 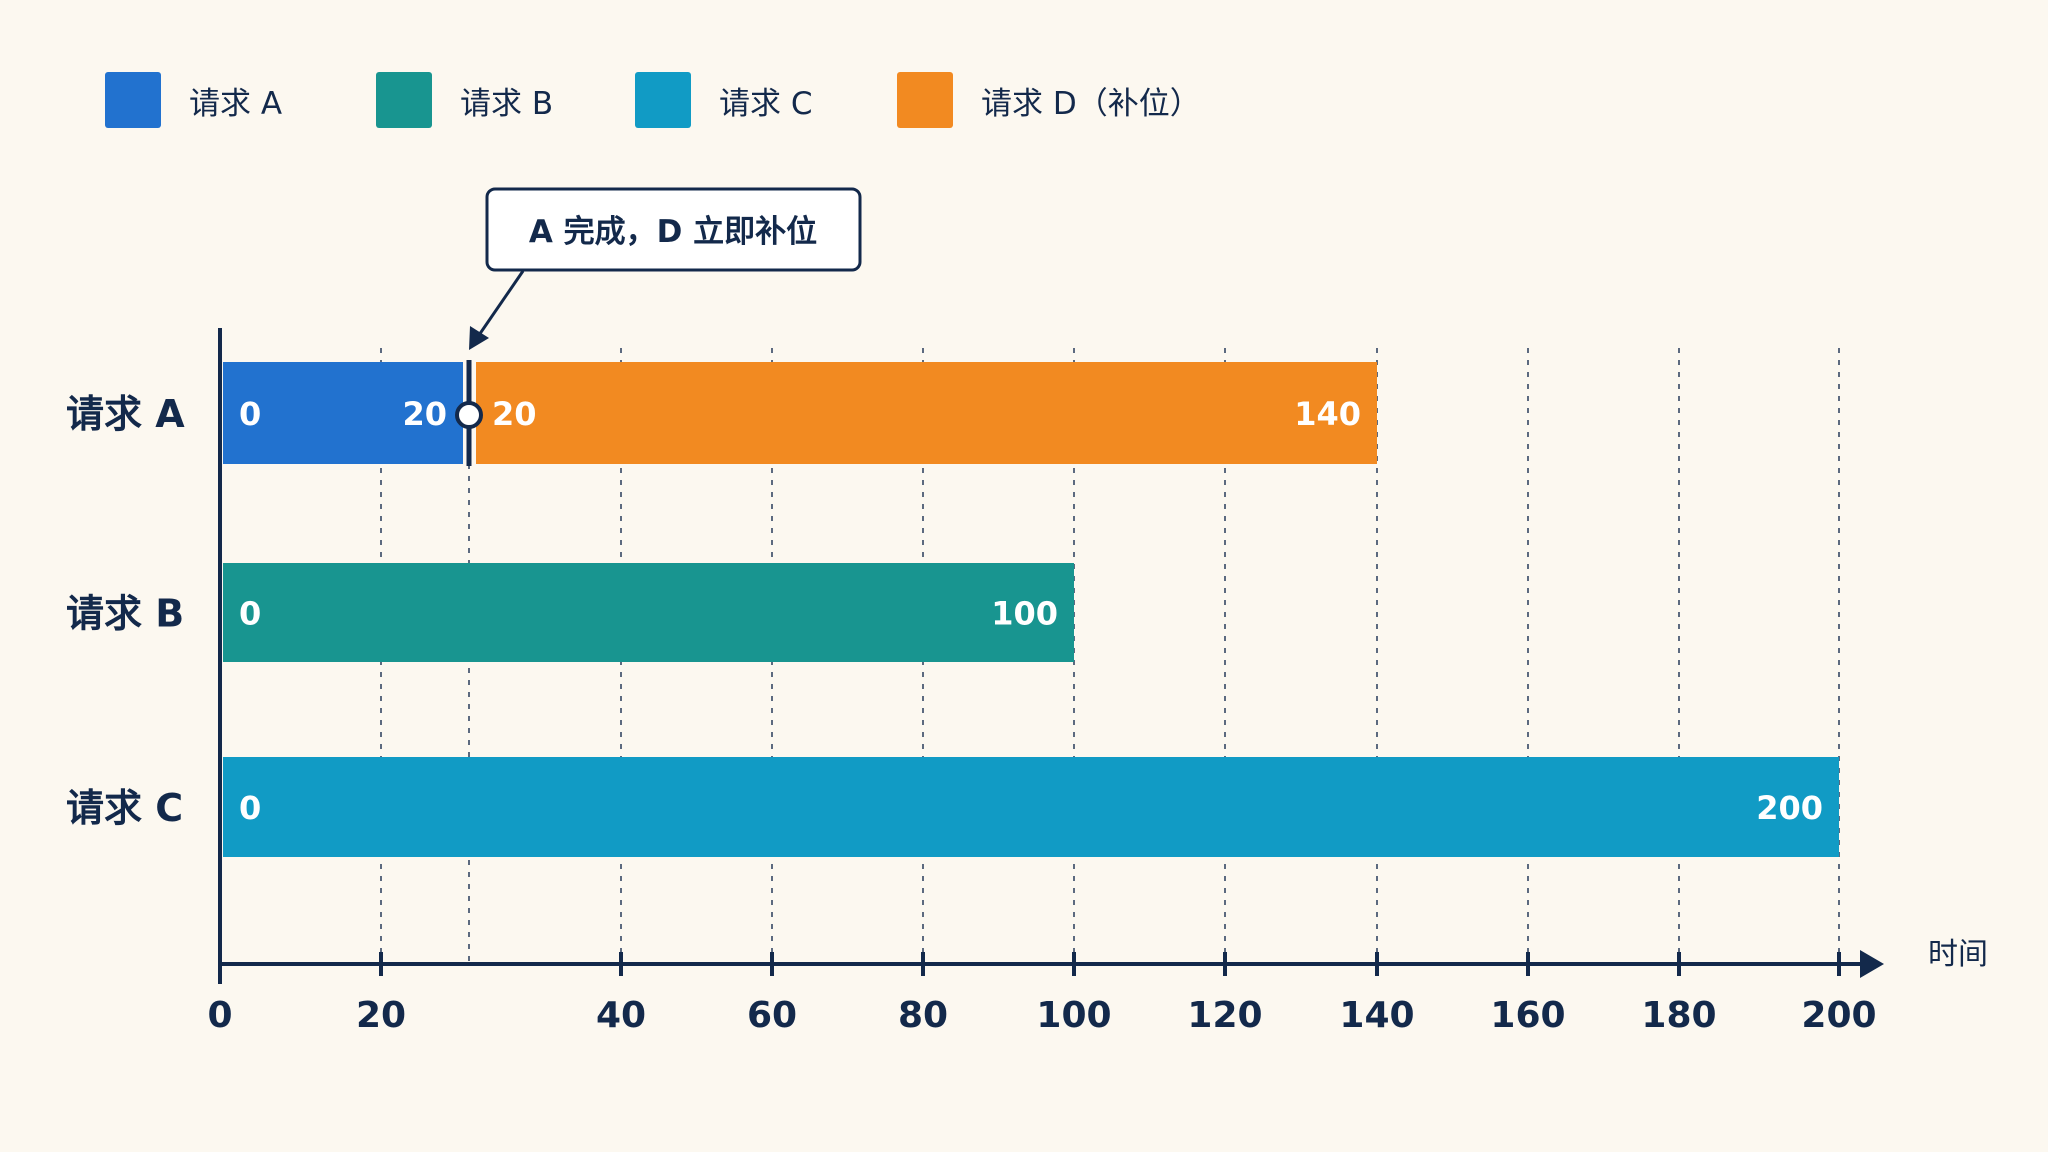 What do you see at coordinates (404, 100) in the screenshot?
I see `legend-swatch-request-b` at bounding box center [404, 100].